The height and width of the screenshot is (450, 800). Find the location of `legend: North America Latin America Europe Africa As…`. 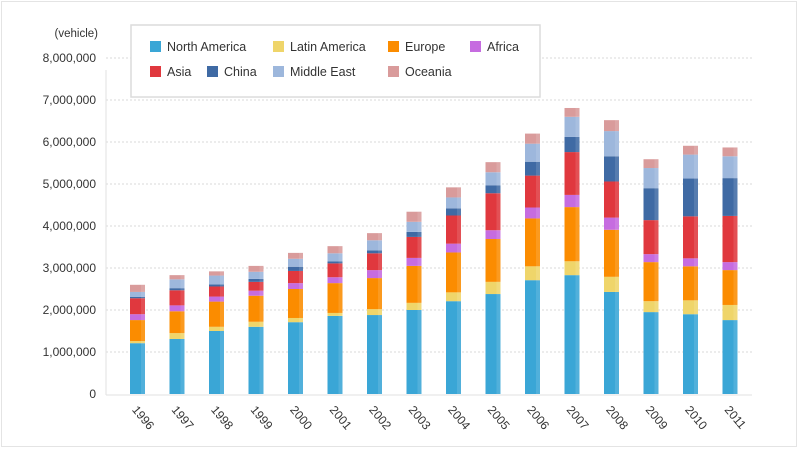

legend: North America Latin America Europe Africa As… is located at coordinates (335, 61).